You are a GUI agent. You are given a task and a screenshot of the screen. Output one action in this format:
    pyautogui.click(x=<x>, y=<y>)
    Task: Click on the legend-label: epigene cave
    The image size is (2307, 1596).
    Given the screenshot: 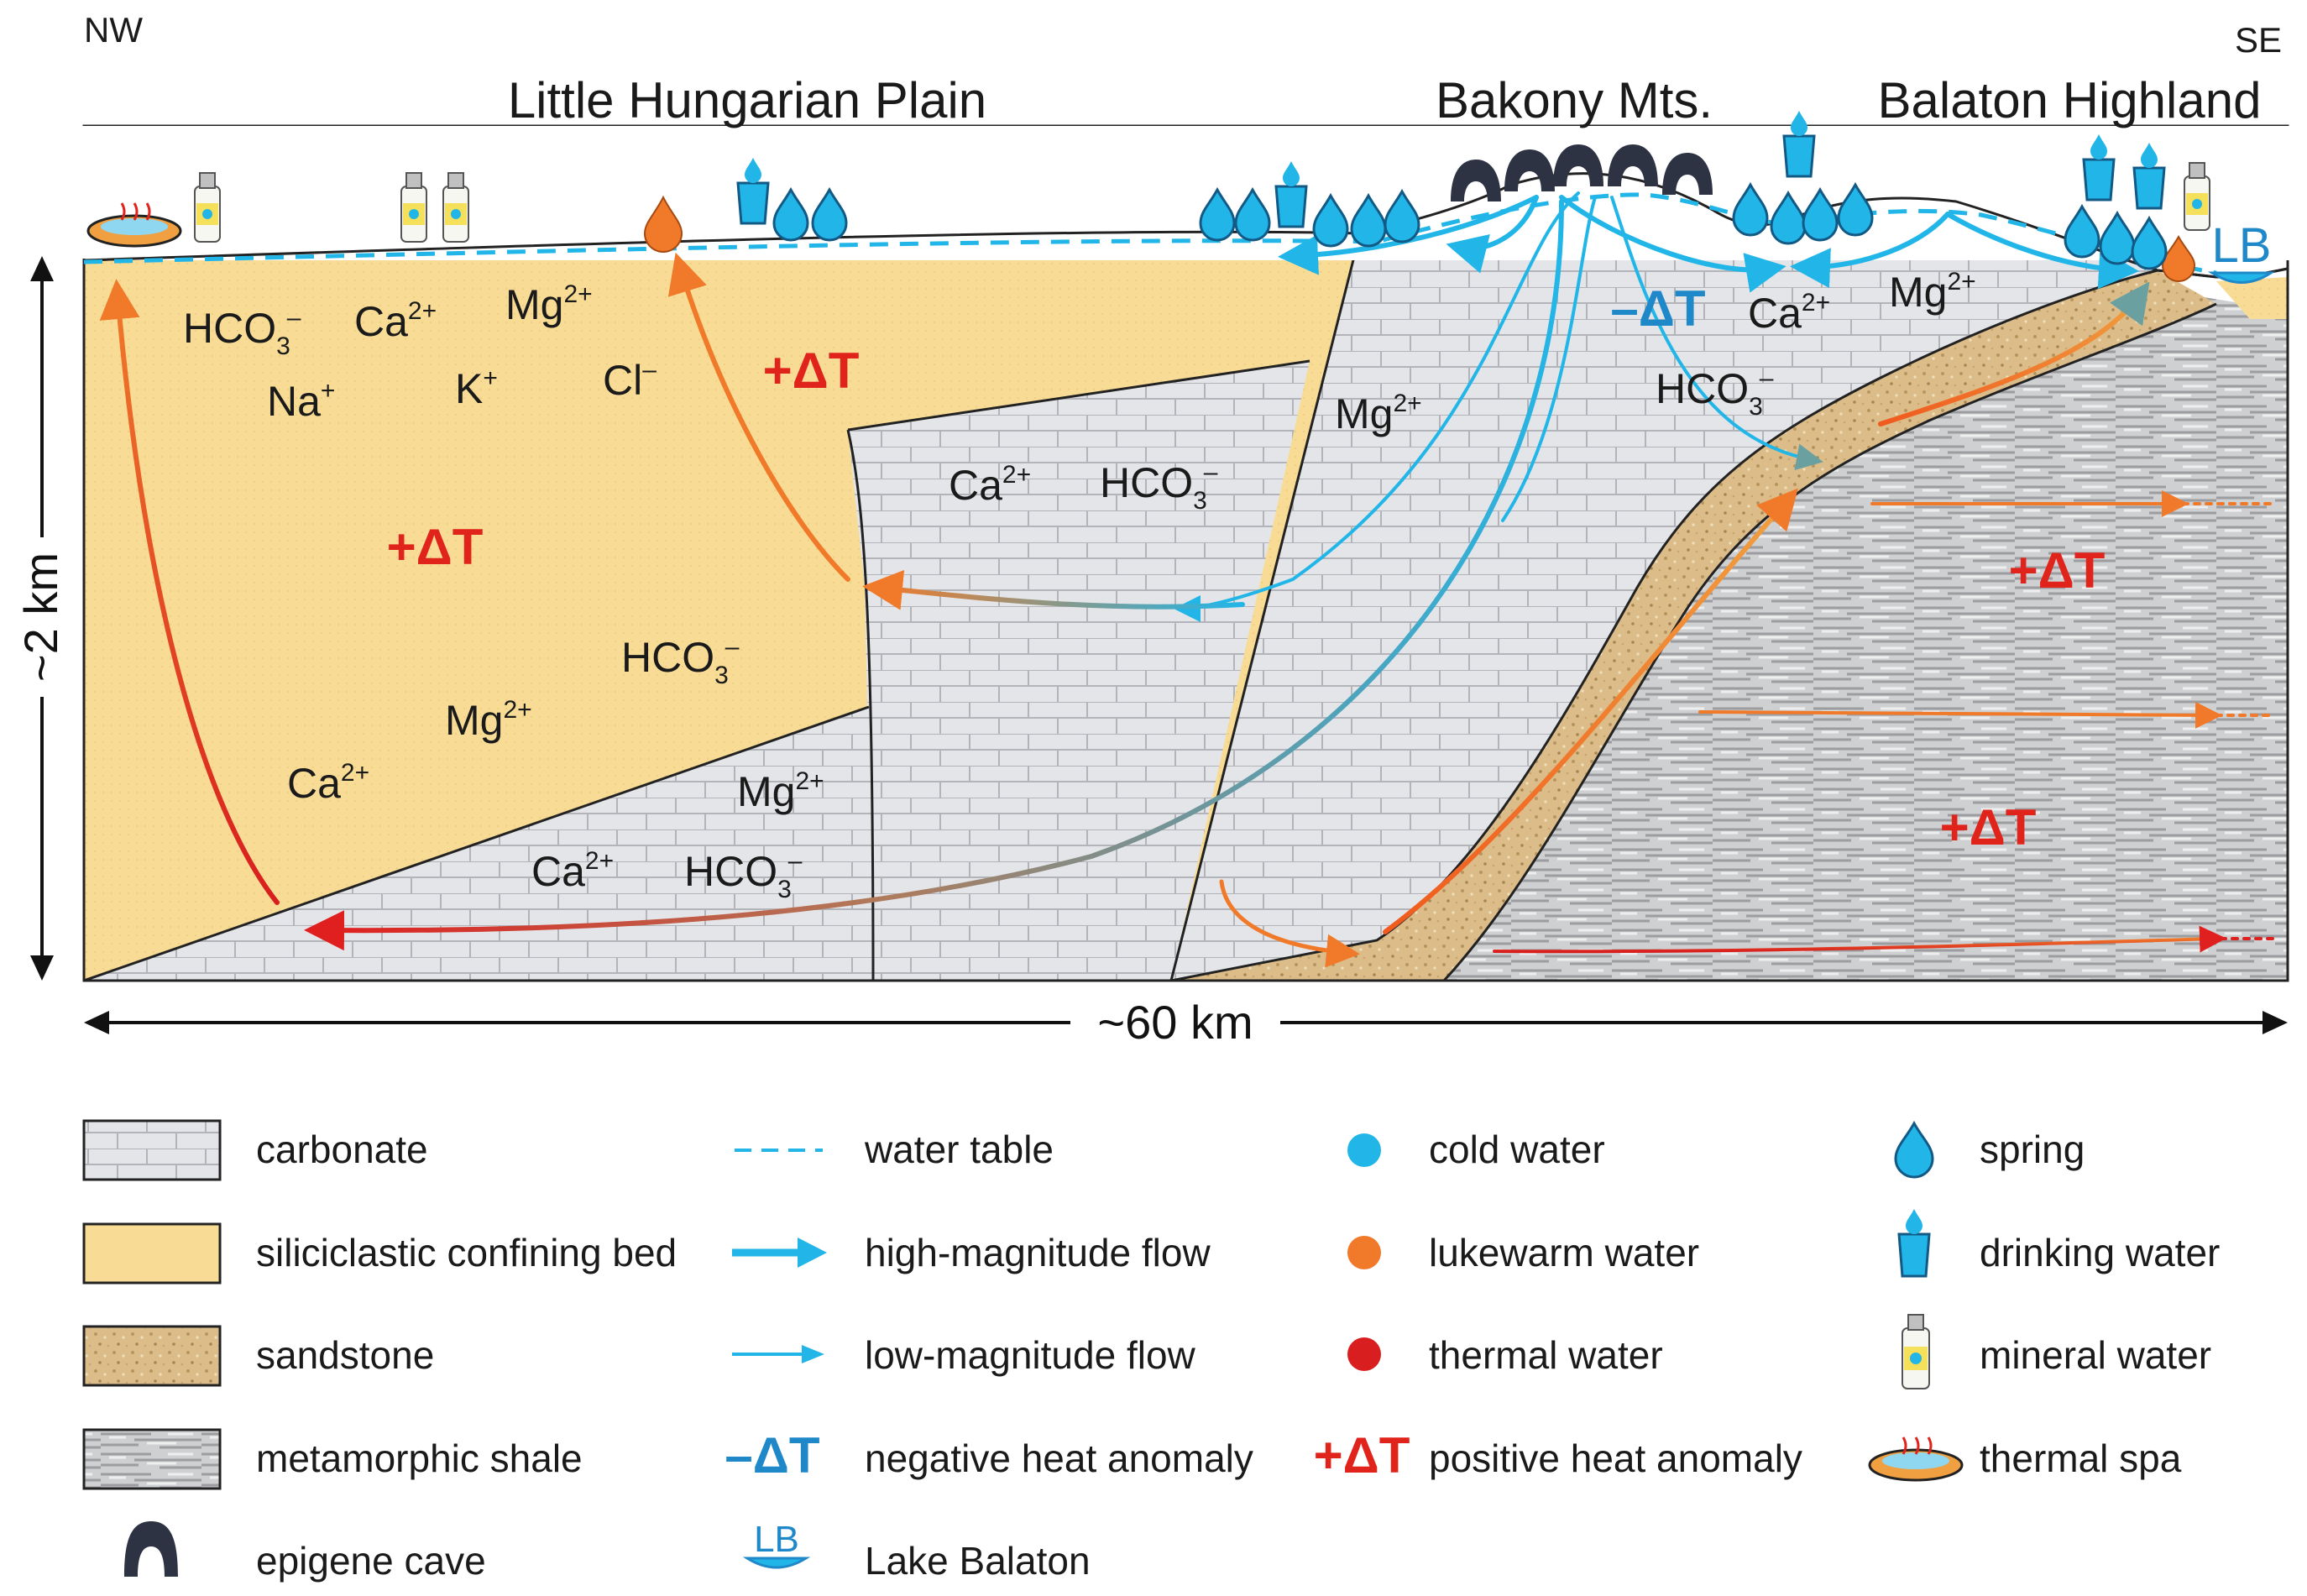 What is the action you would take?
    pyautogui.click(x=371, y=1561)
    